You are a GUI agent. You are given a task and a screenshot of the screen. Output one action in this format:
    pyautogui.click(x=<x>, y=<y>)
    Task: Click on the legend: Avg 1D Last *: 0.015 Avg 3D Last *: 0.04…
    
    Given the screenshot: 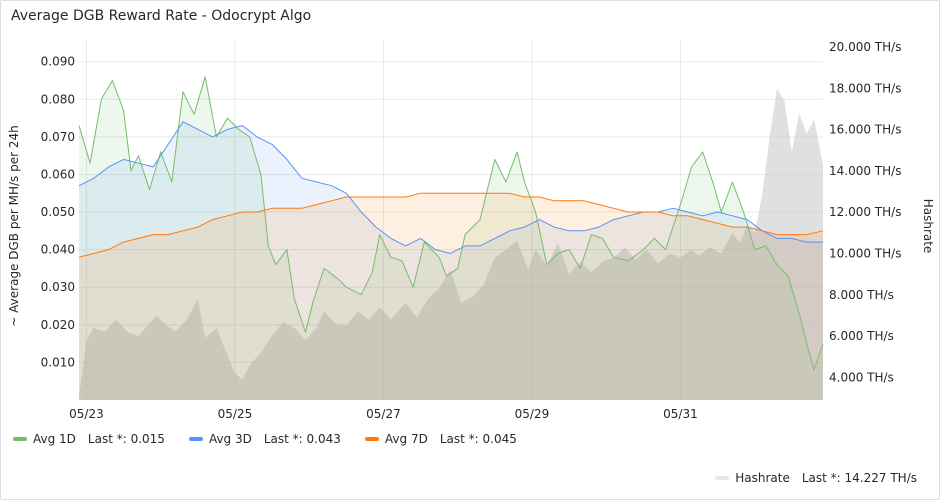 What is the action you would take?
    pyautogui.click(x=265, y=439)
    